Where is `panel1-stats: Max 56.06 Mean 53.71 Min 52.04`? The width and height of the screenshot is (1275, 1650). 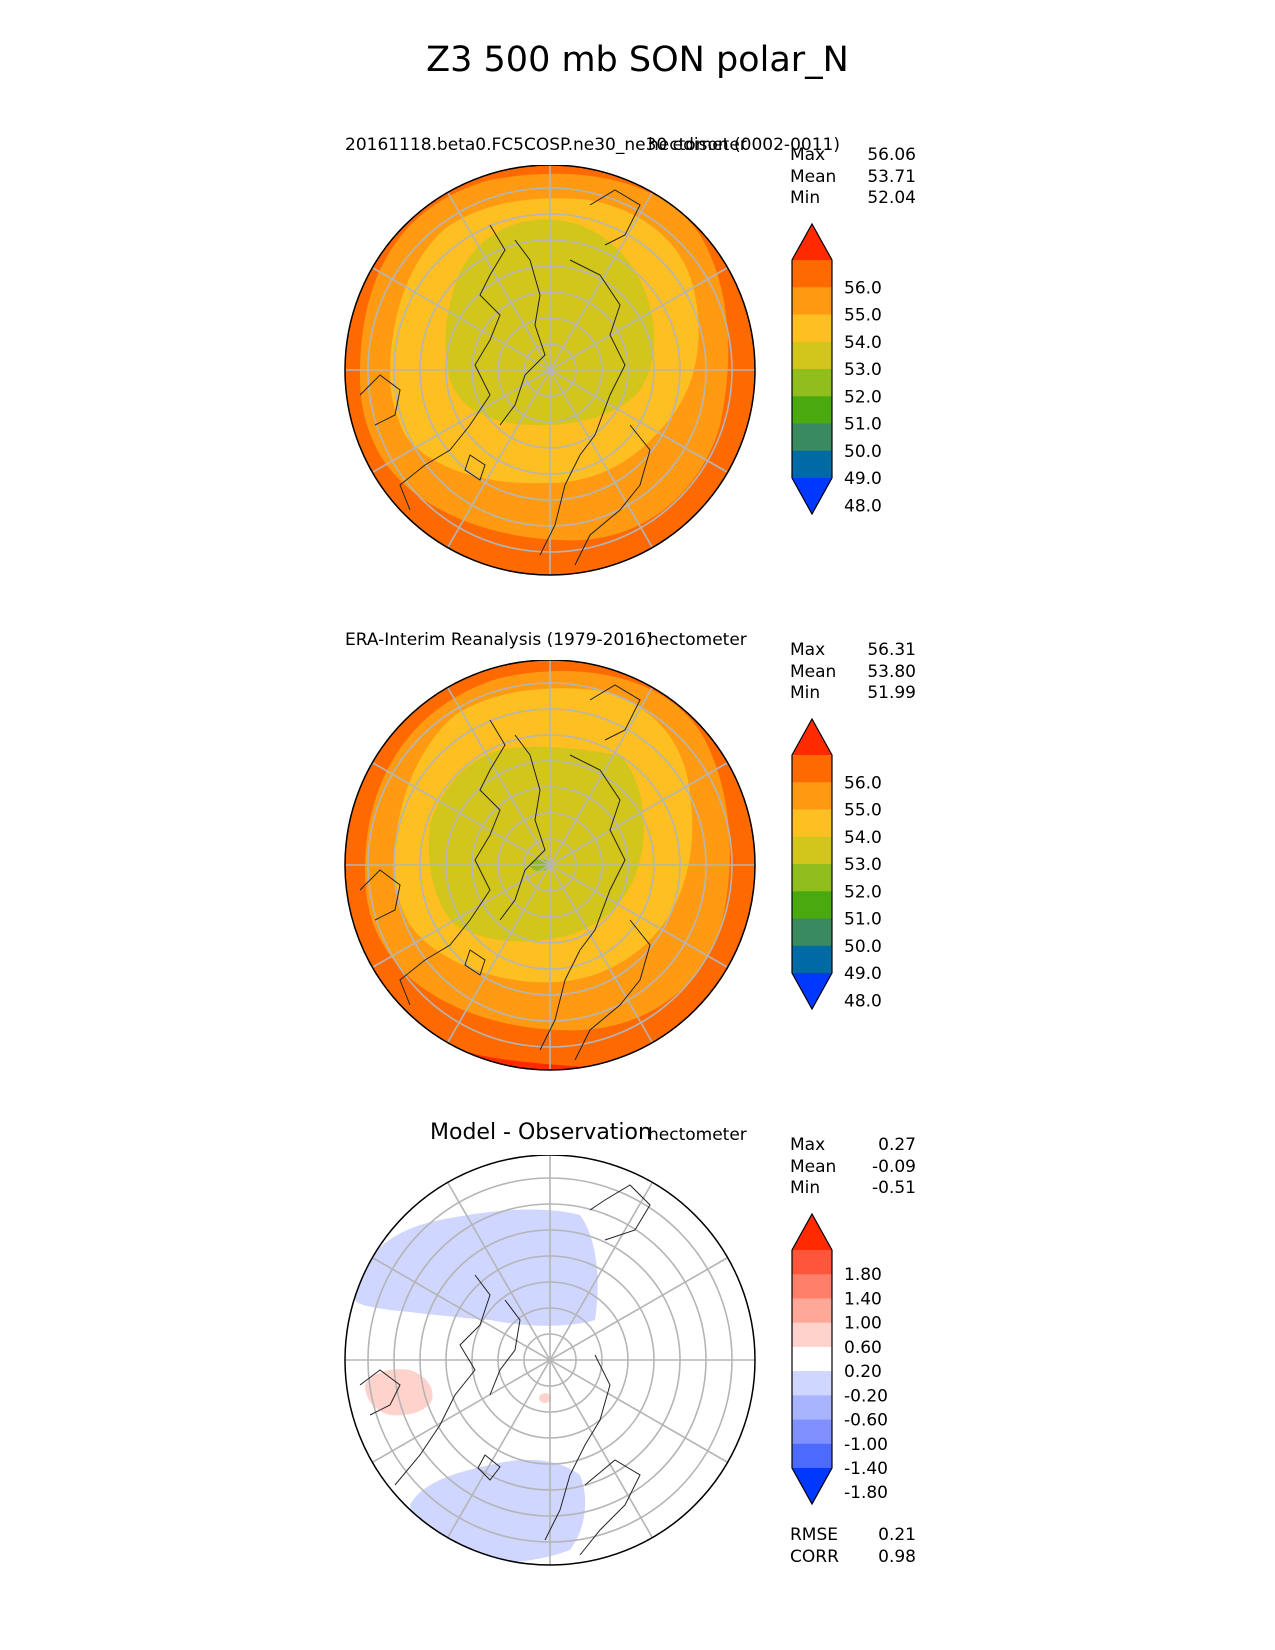
panel1-stats: Max 56.06 Mean 53.71 Min 52.04 is located at coordinates (853, 177).